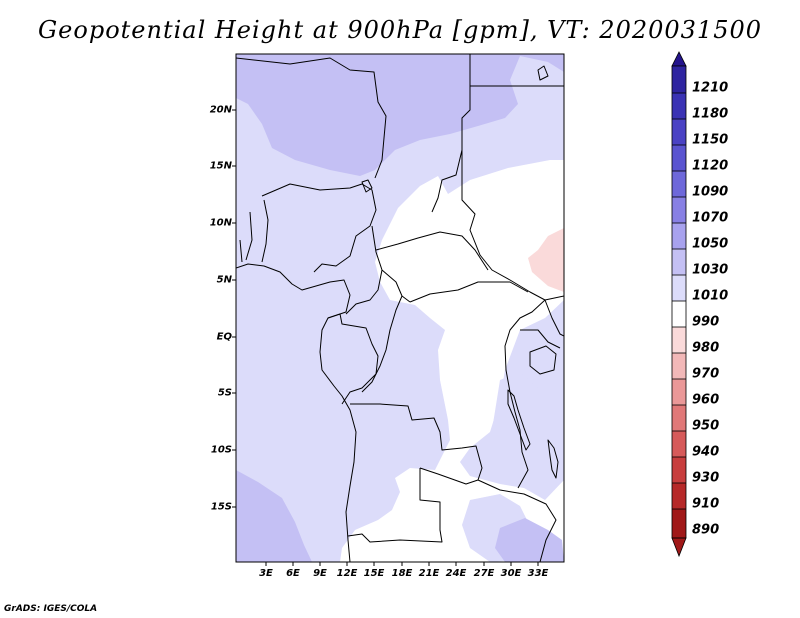  What do you see at coordinates (543, 73) in the screenshot?
I see `sahara-highlands-mark` at bounding box center [543, 73].